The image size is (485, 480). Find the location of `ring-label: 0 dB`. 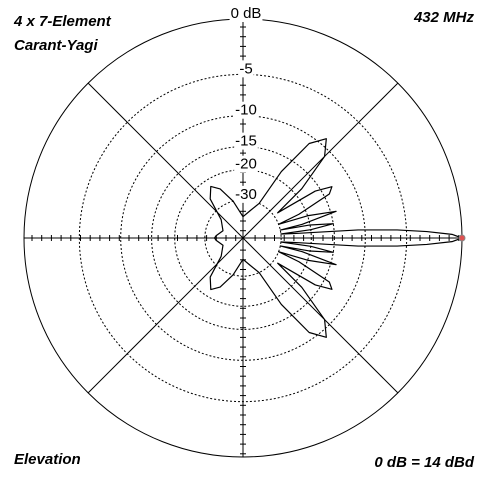

ring-label: 0 dB is located at coordinates (246, 13).